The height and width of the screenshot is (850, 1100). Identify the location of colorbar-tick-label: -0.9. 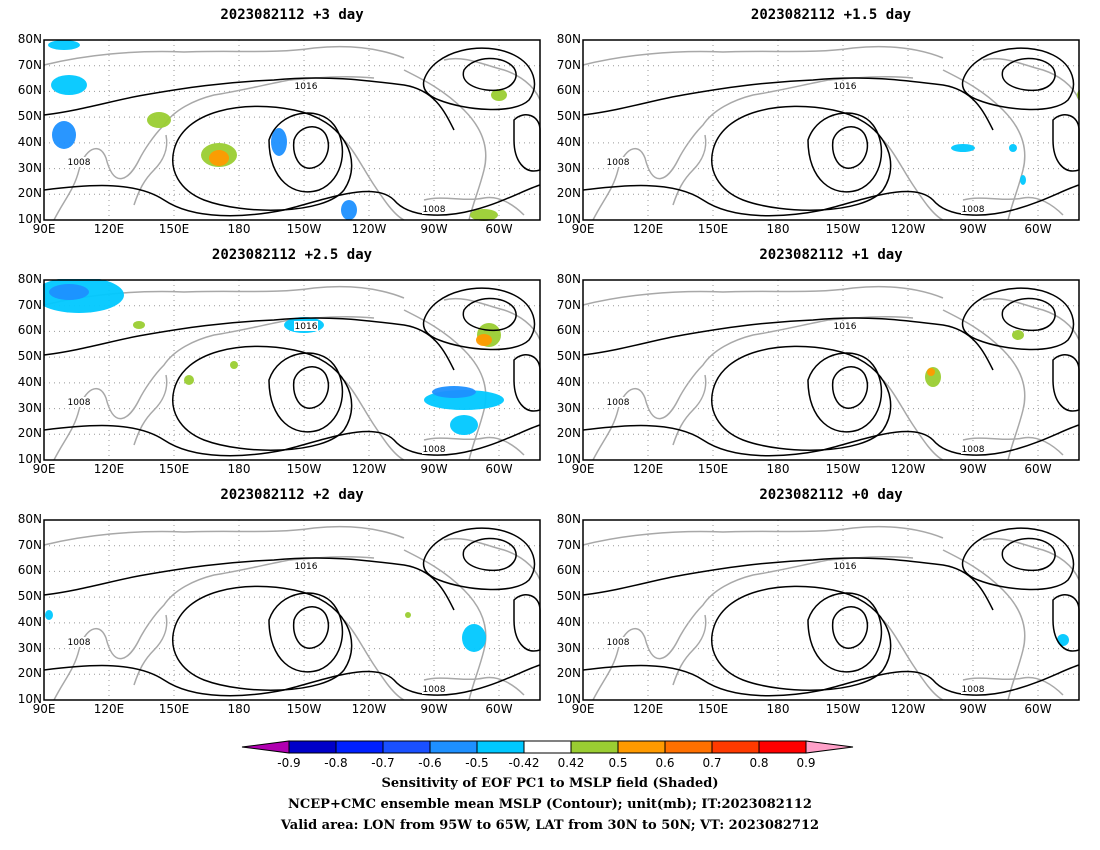
(289, 763).